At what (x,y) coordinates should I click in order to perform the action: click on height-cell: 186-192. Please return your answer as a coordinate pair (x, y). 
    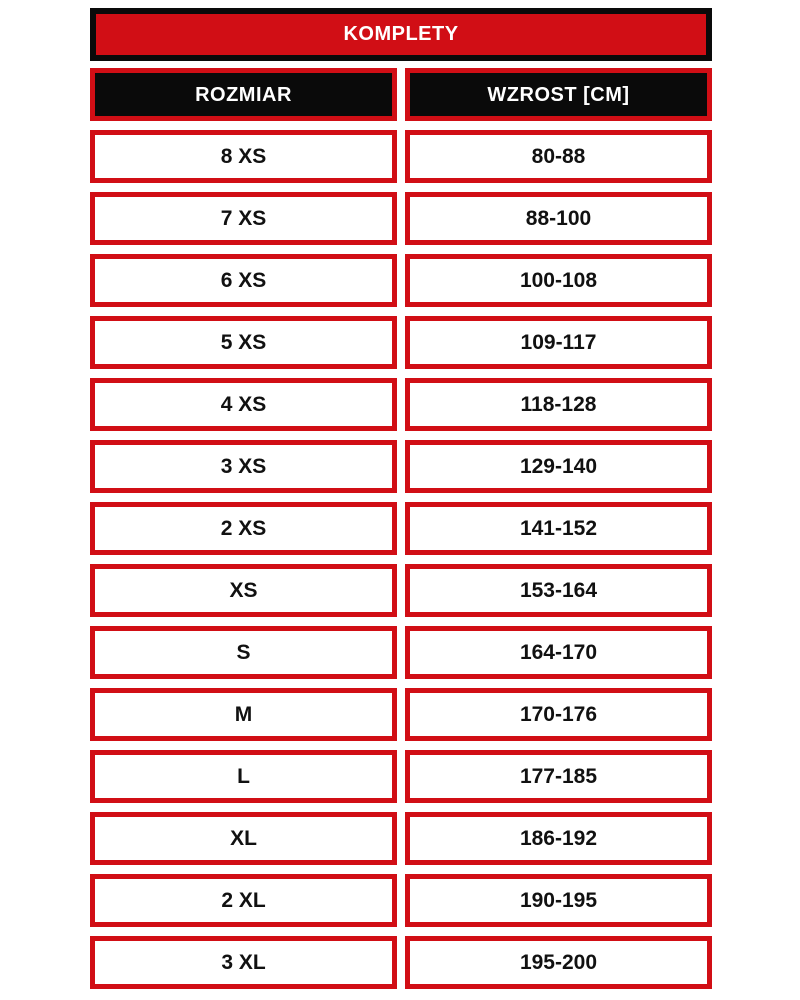
    Looking at the image, I should click on (558, 838).